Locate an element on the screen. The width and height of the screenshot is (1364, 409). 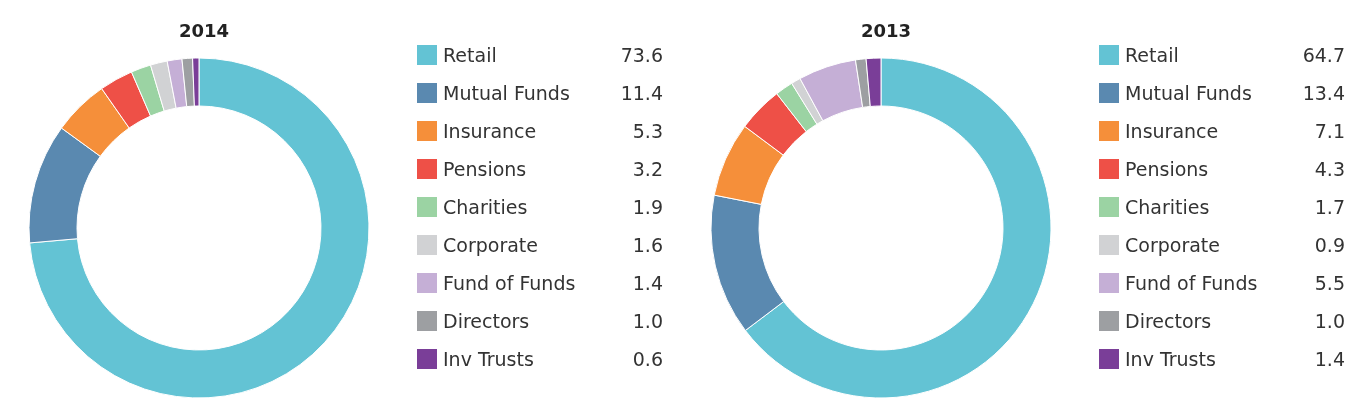
data-label: 1.6 is located at coordinates (647, 245).